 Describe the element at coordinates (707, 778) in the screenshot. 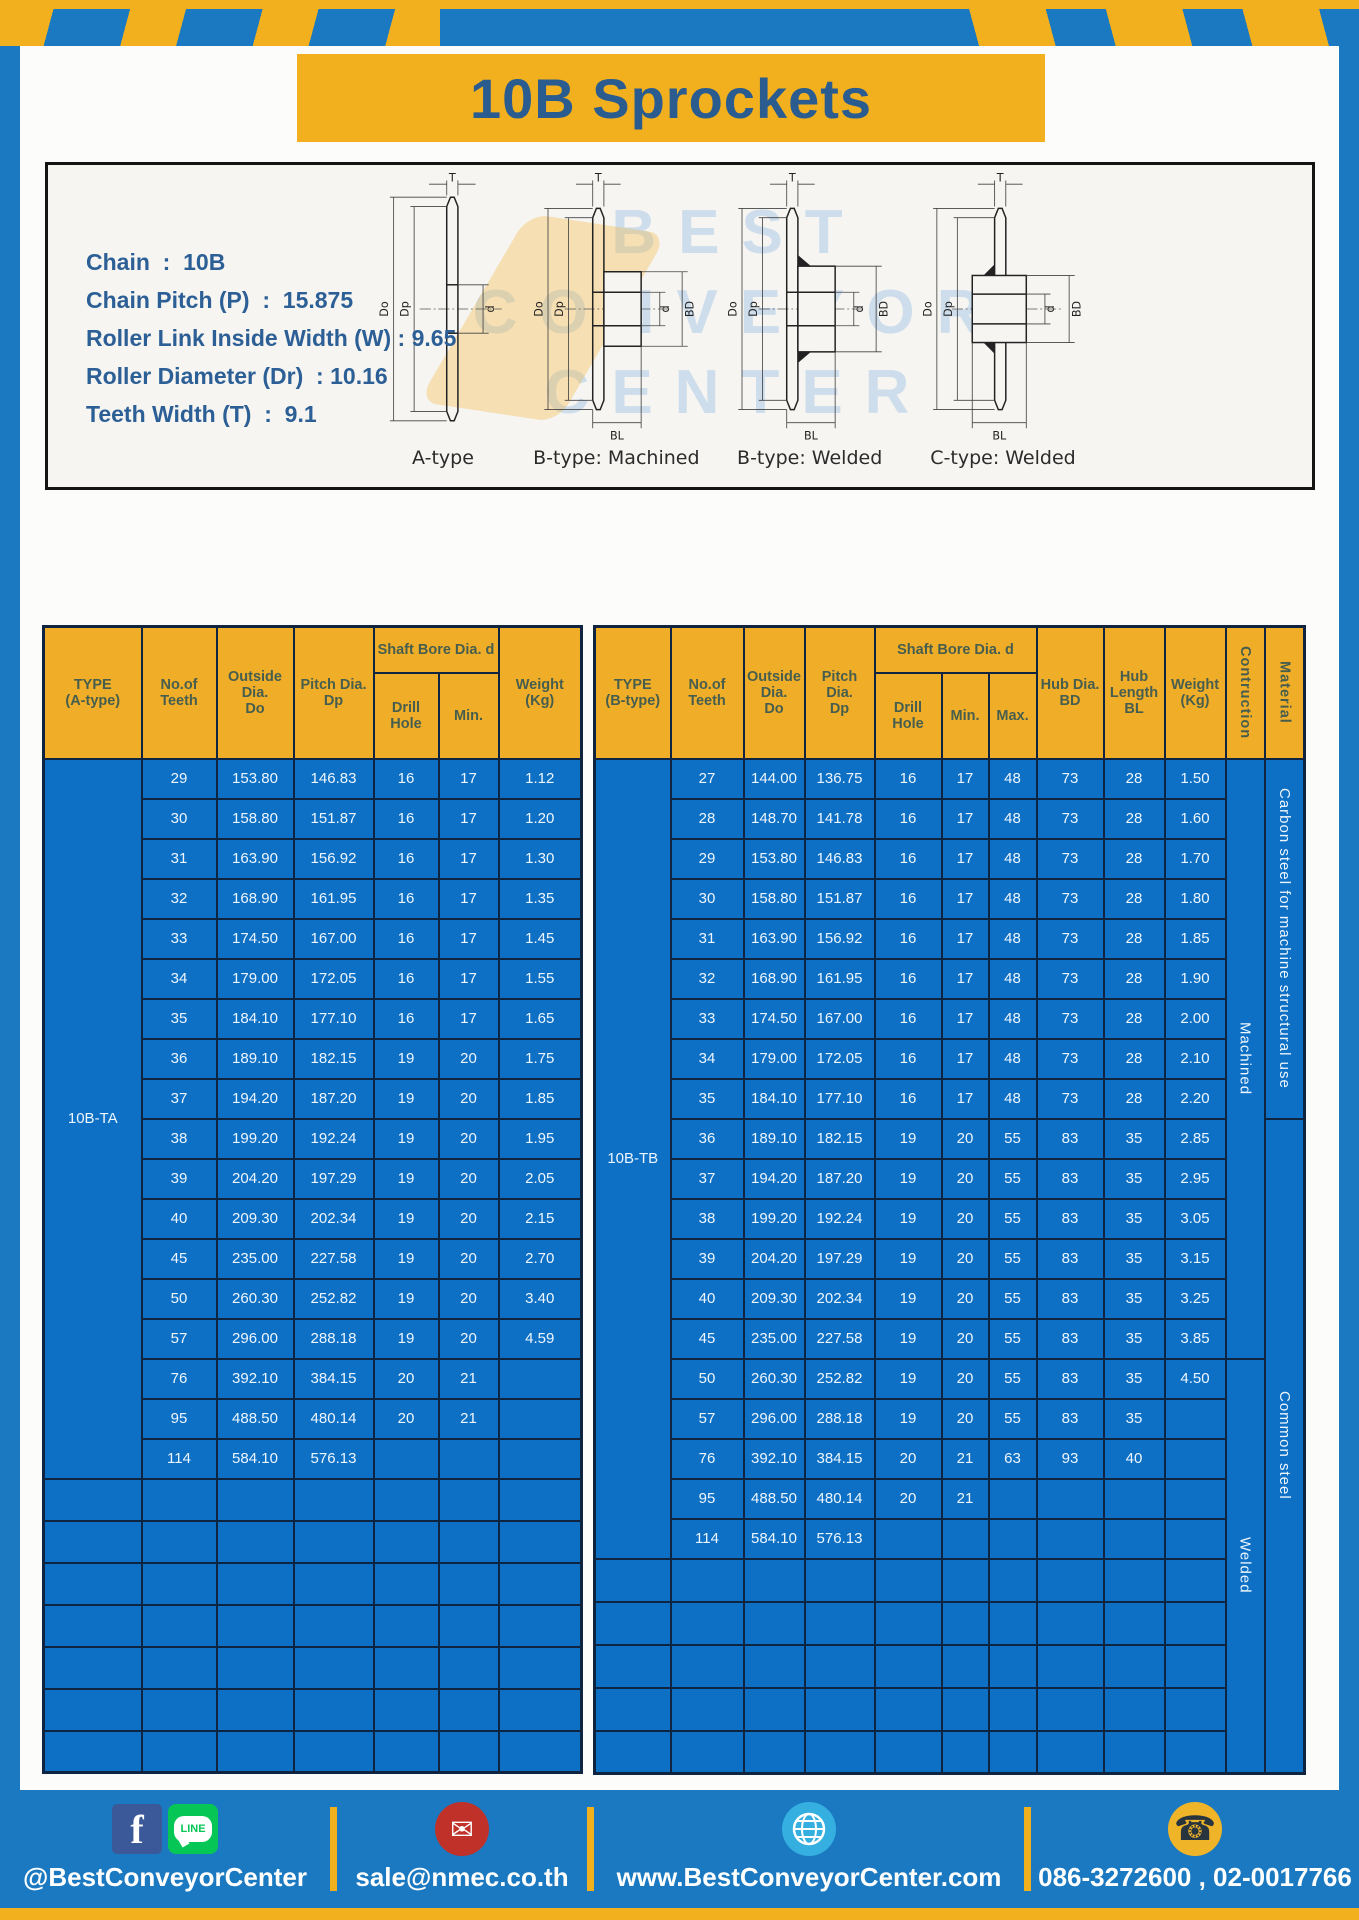

I see `data-cell: 27` at that location.